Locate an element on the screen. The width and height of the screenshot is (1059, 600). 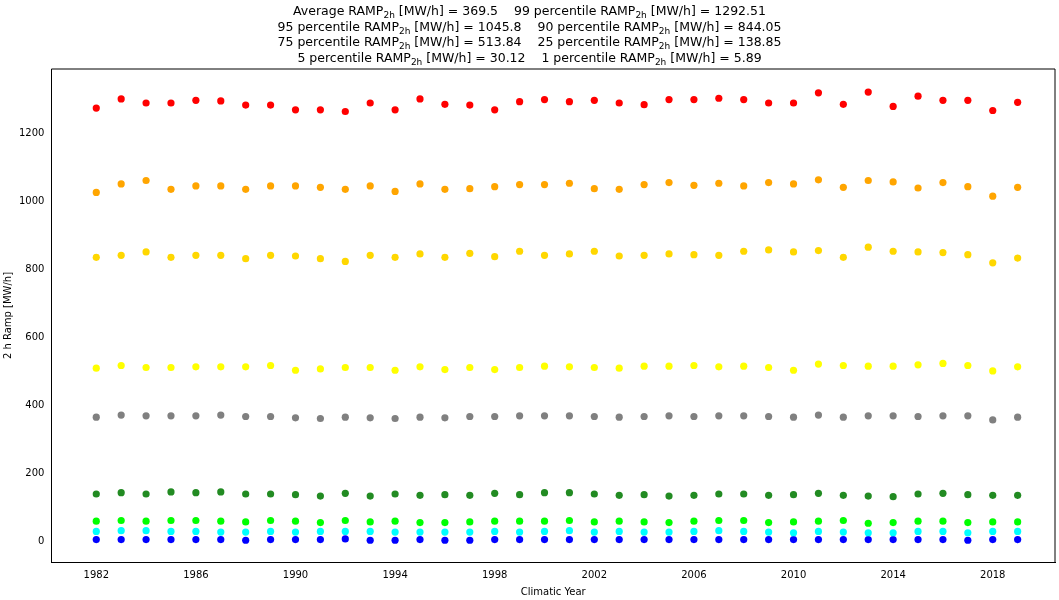
x-tick-label: 1998 is located at coordinates (494, 574).